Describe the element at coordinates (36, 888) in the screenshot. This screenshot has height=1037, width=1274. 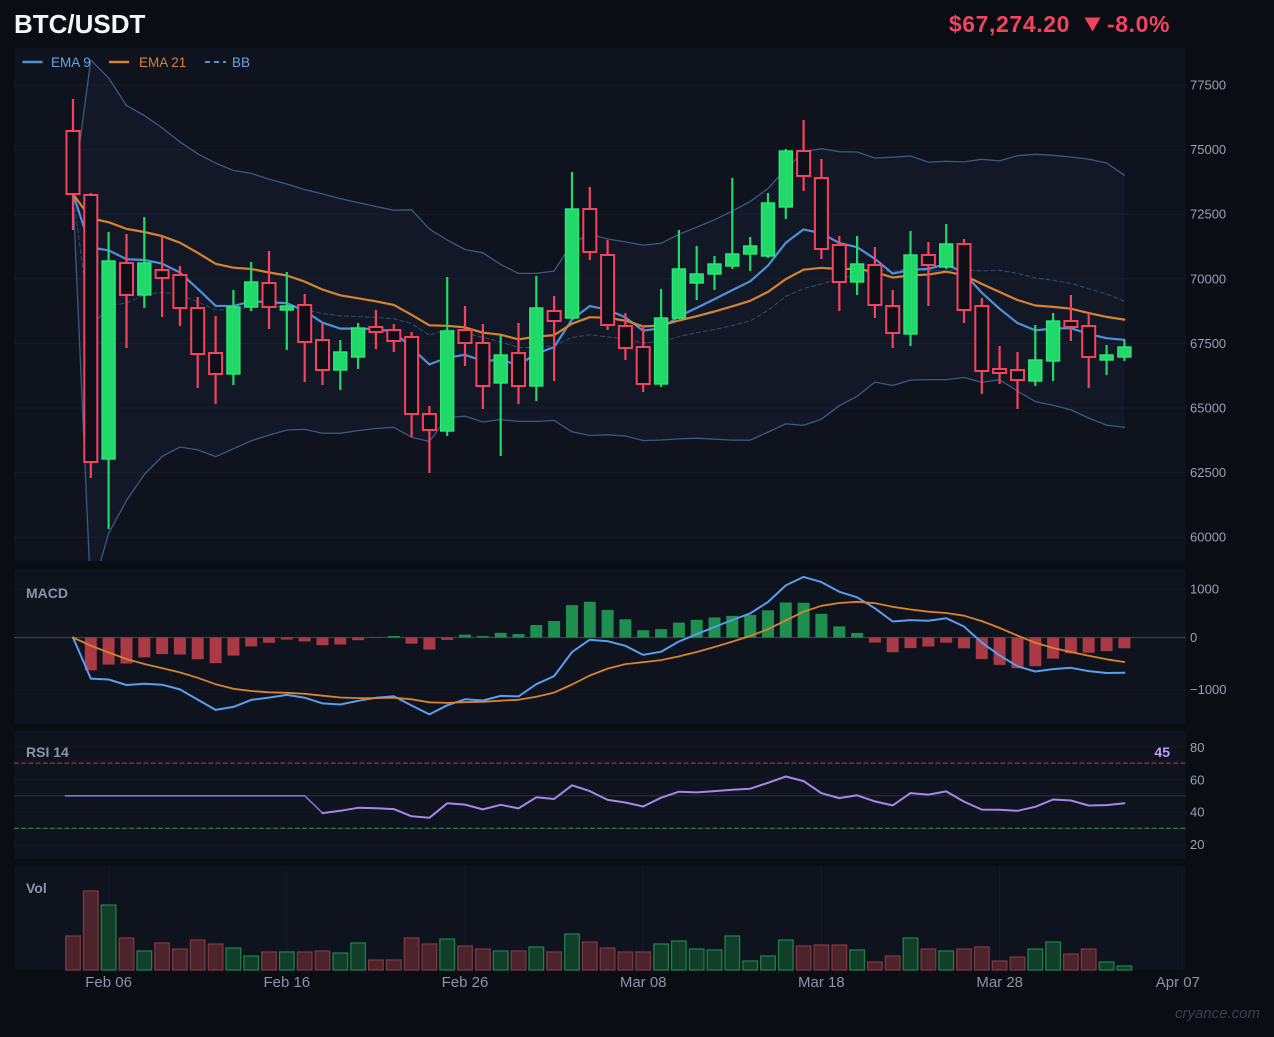
I see `svg-text: Vol` at that location.